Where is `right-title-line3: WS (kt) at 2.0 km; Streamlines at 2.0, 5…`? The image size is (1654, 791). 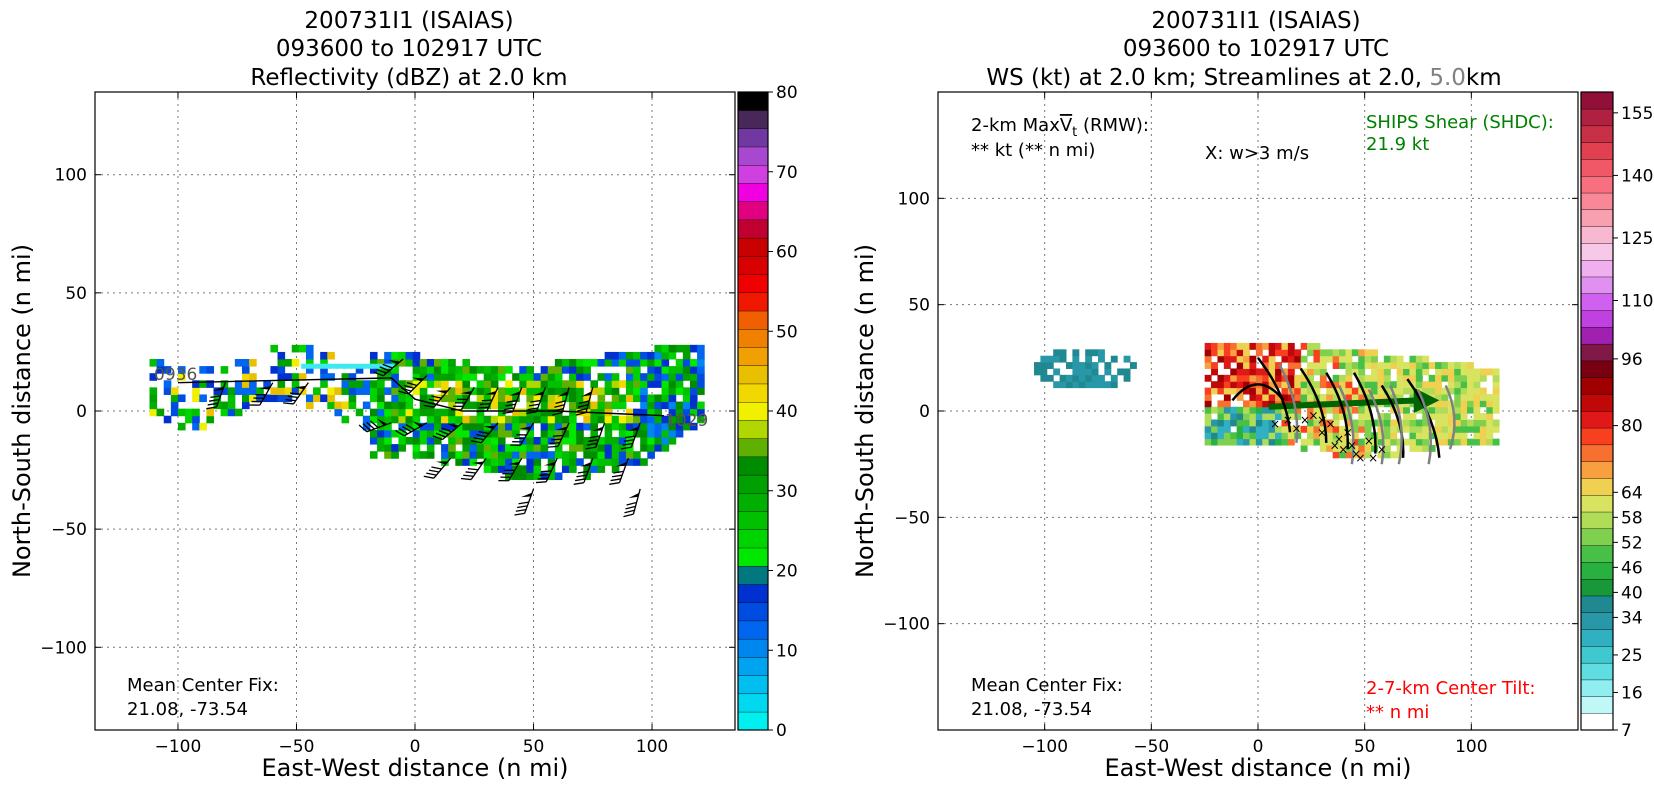
right-title-line3: WS (kt) at 2.0 km; Streamlines at 2.0, 5… is located at coordinates (1243, 78).